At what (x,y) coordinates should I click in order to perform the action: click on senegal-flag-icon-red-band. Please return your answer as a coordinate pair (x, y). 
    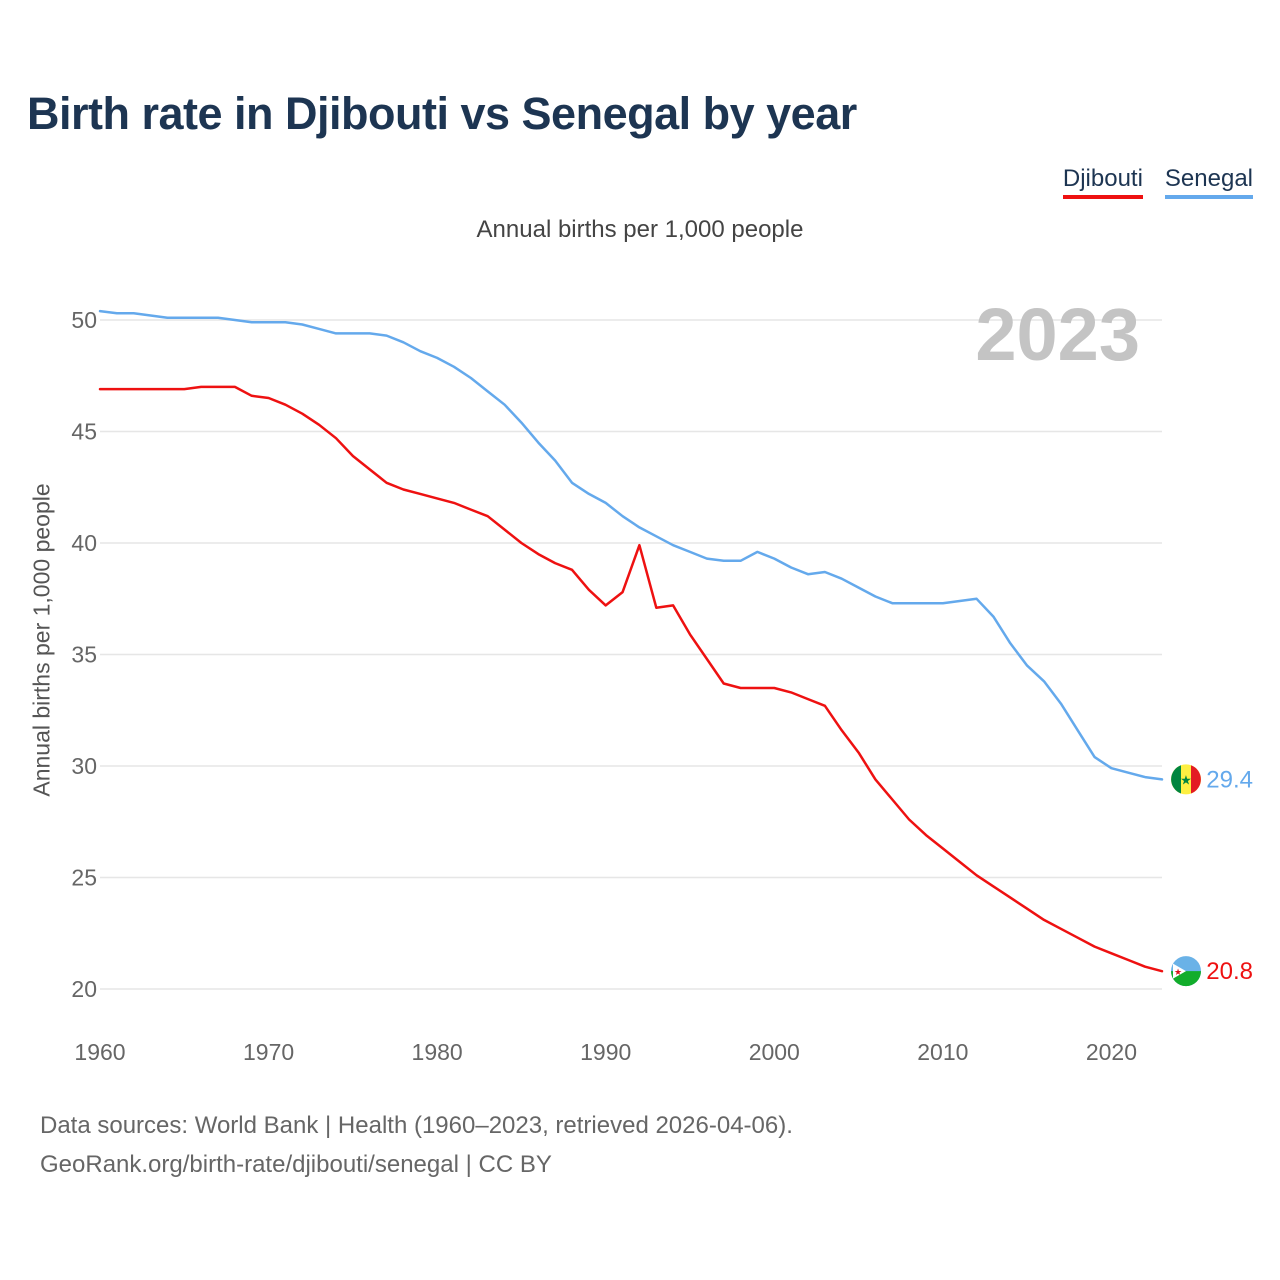
    Looking at the image, I should click on (1196, 779).